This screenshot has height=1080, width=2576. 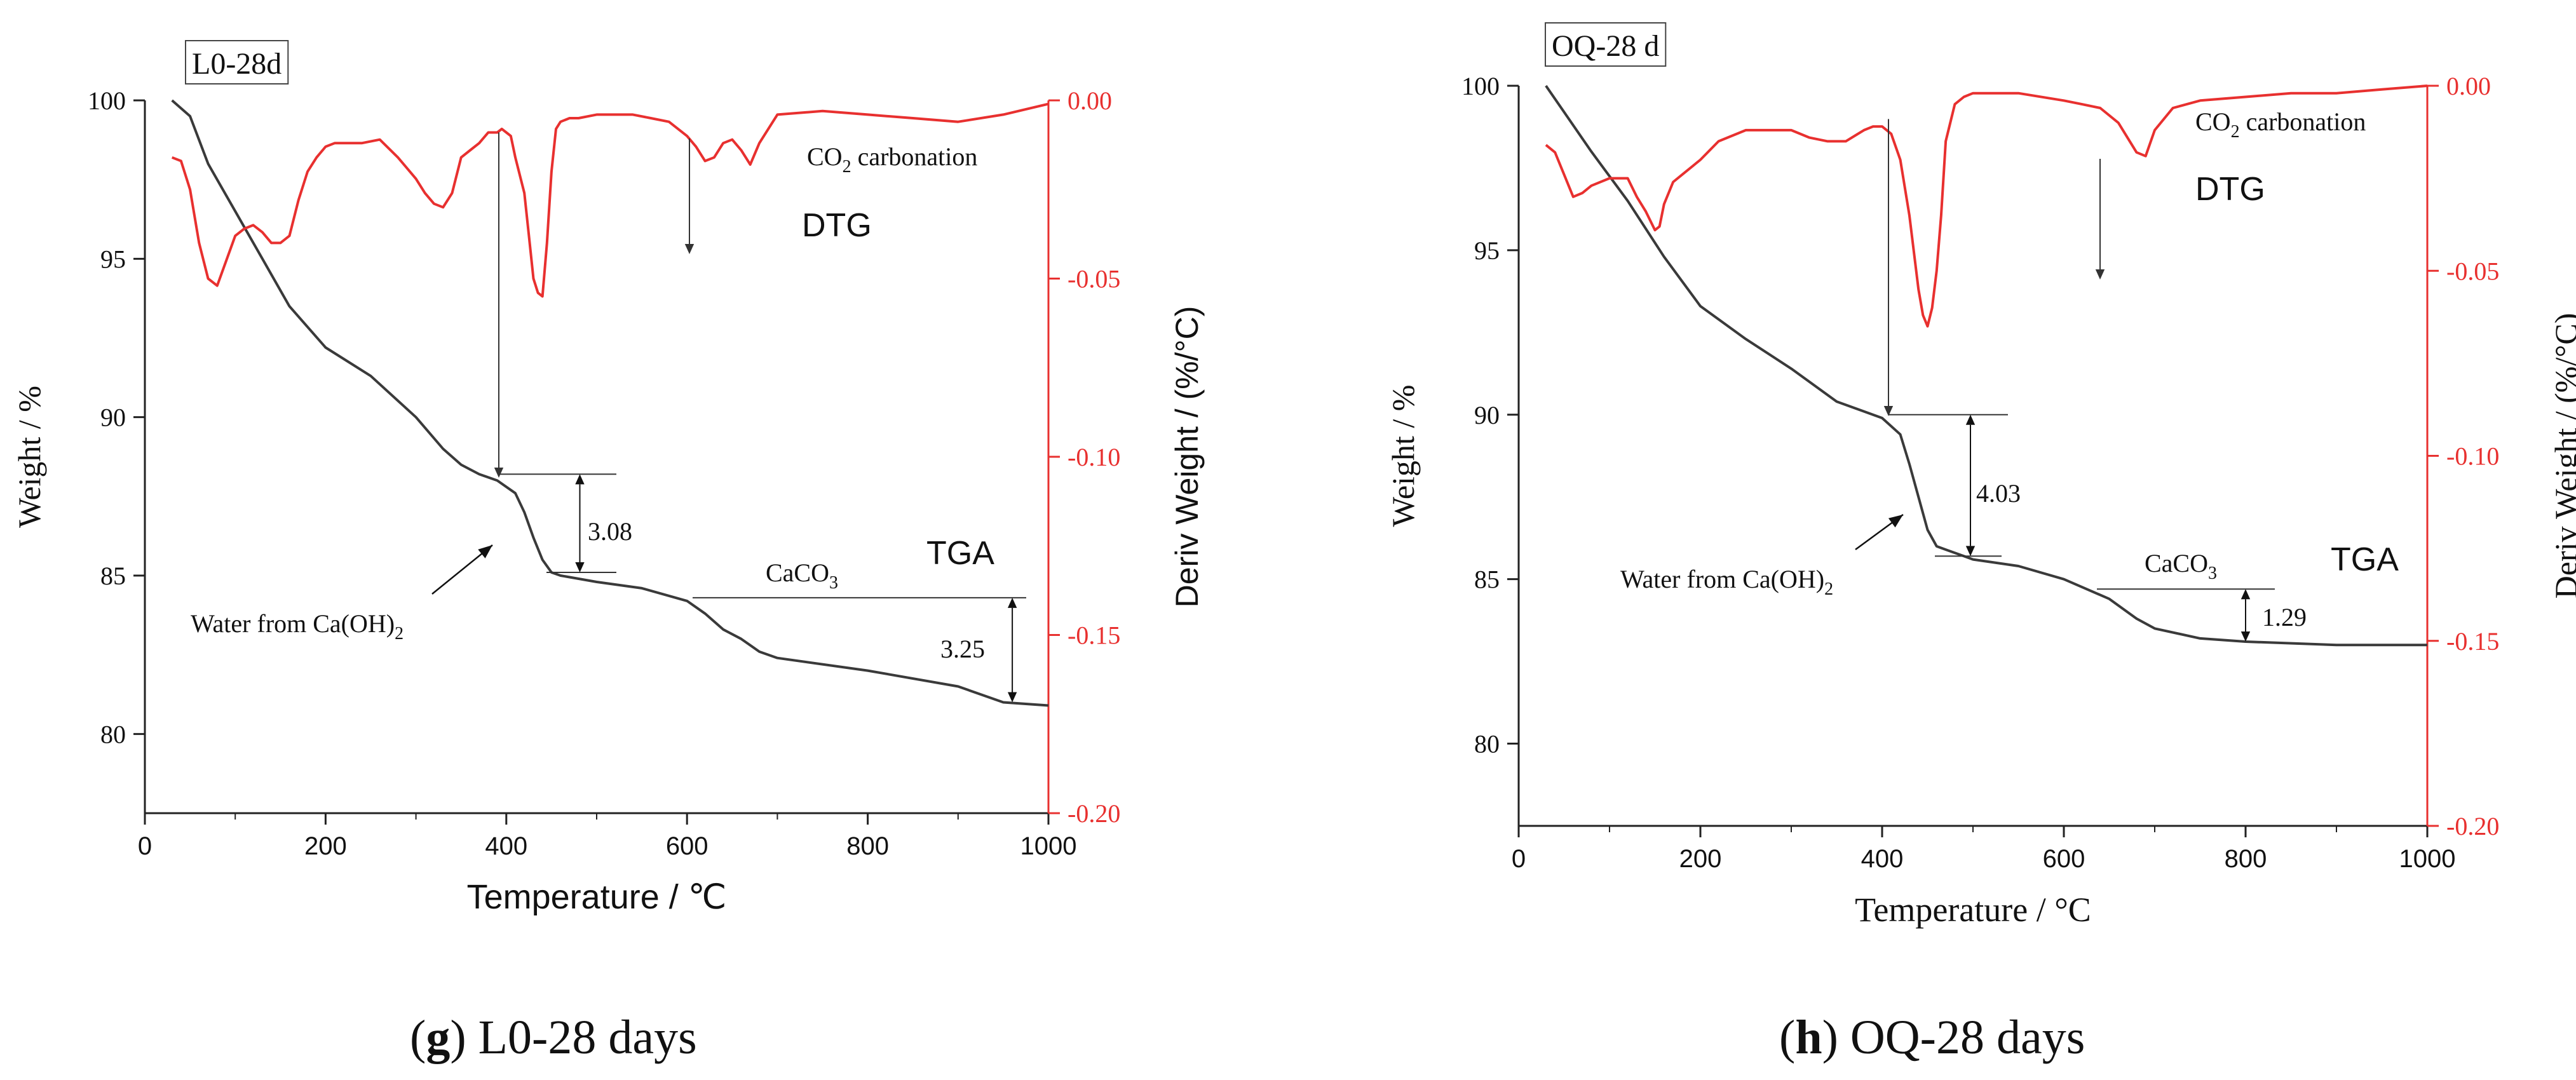 What do you see at coordinates (1973, 910) in the screenshot?
I see `x-axis-title: Temperature / °C` at bounding box center [1973, 910].